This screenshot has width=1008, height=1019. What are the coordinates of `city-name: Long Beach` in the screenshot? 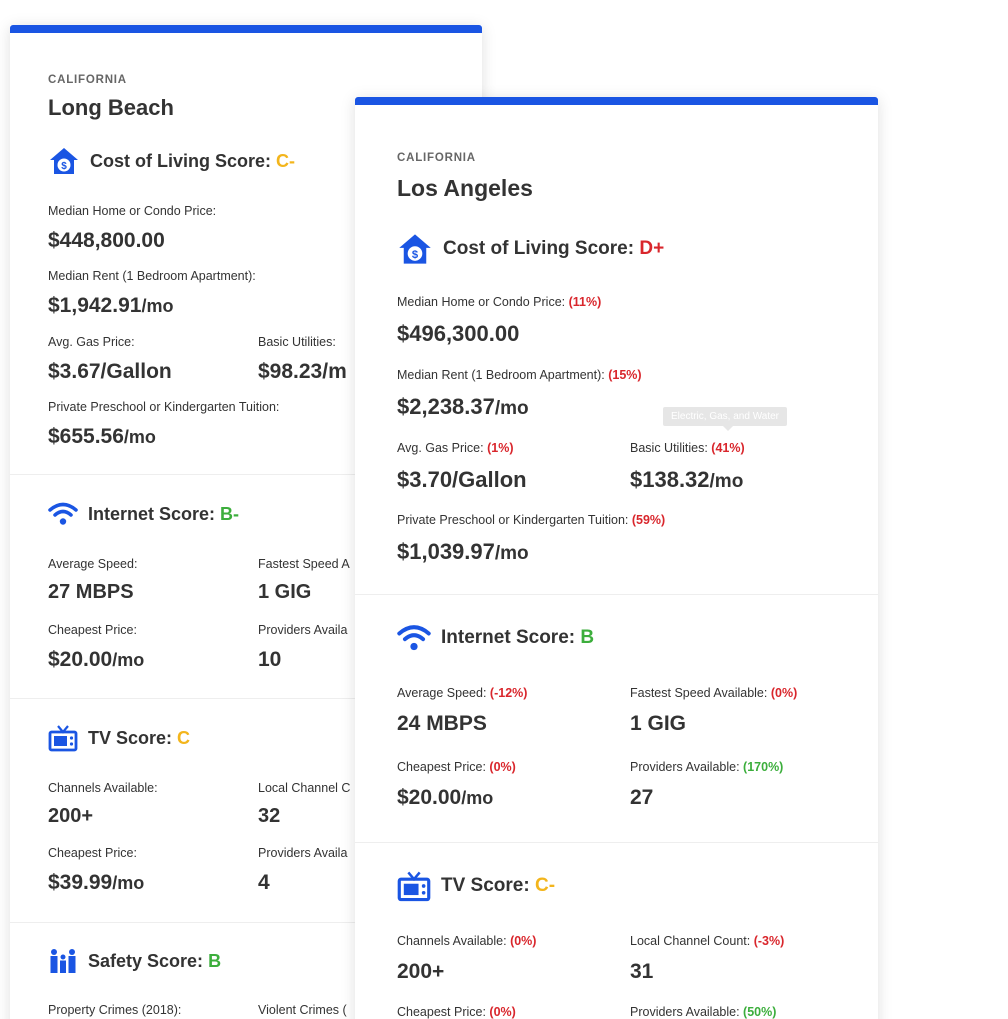 It's located at (111, 107).